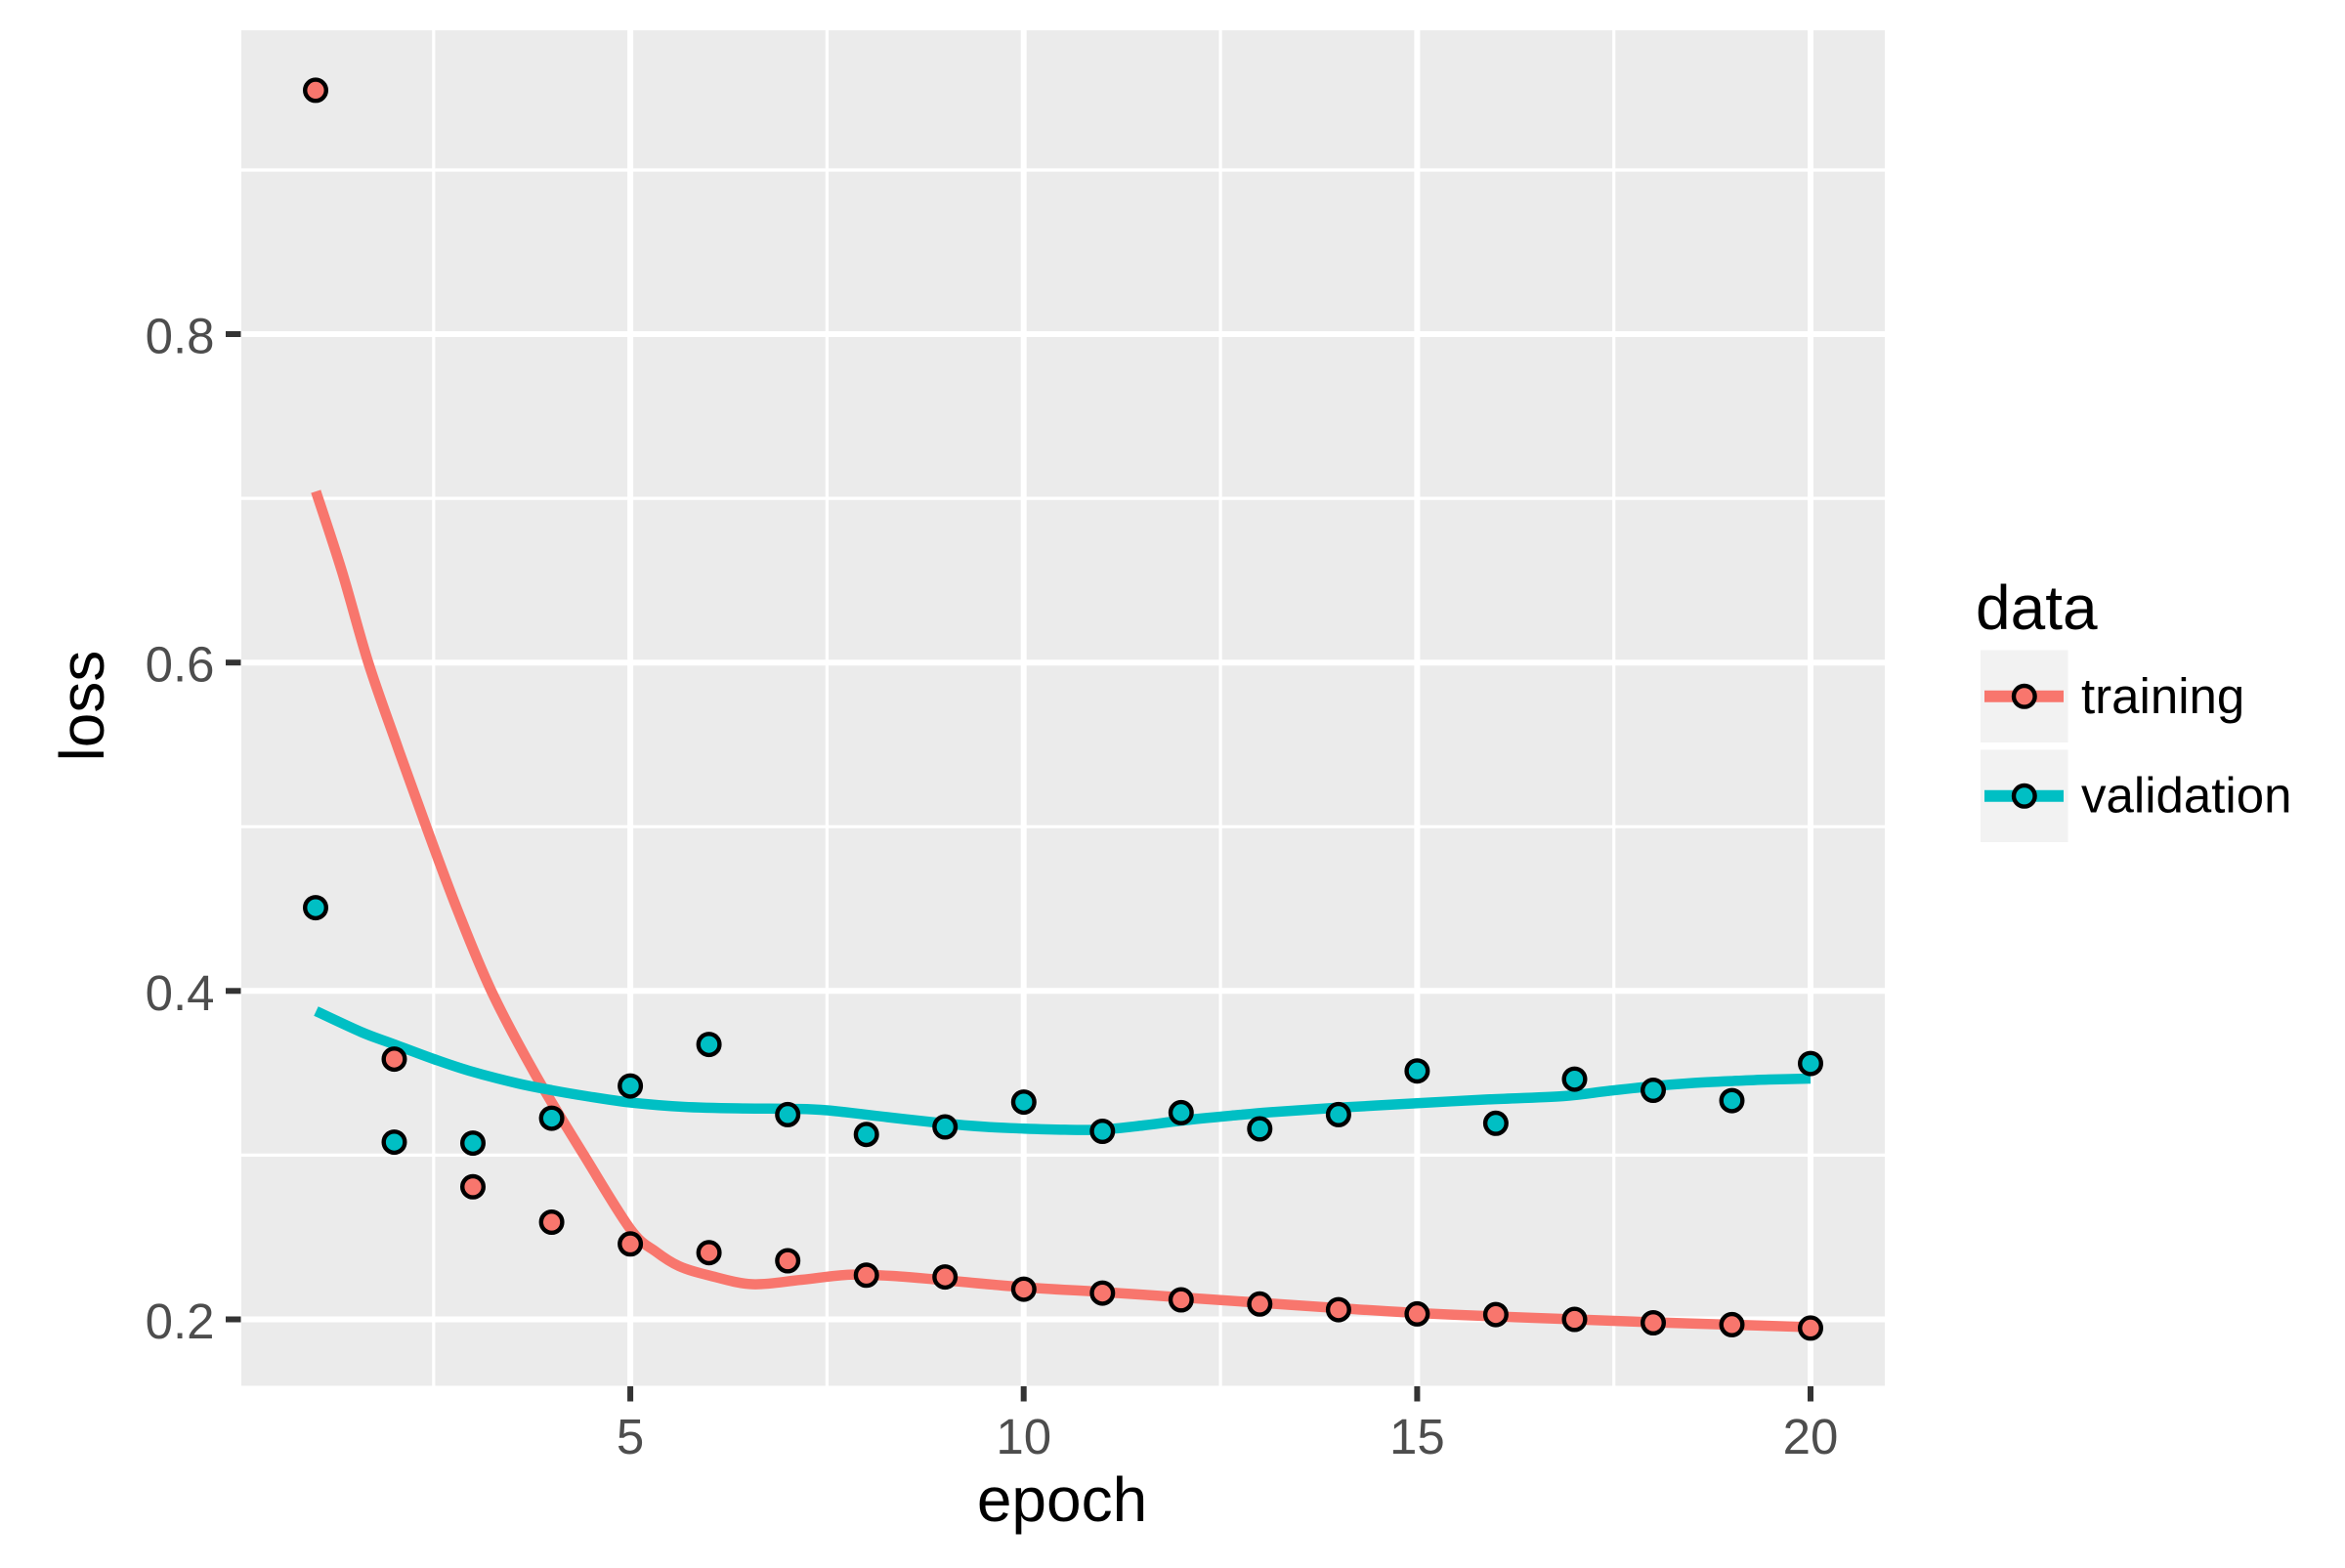 The height and width of the screenshot is (1568, 2345). Describe the element at coordinates (180, 1321) in the screenshot. I see `svg-text: 0.2` at that location.